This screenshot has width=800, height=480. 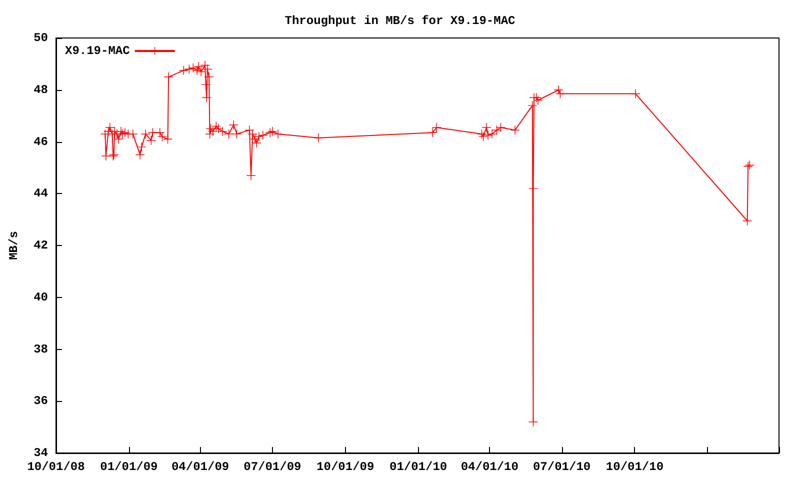 I want to click on y-axis-title: MB/s, so click(x=14, y=245).